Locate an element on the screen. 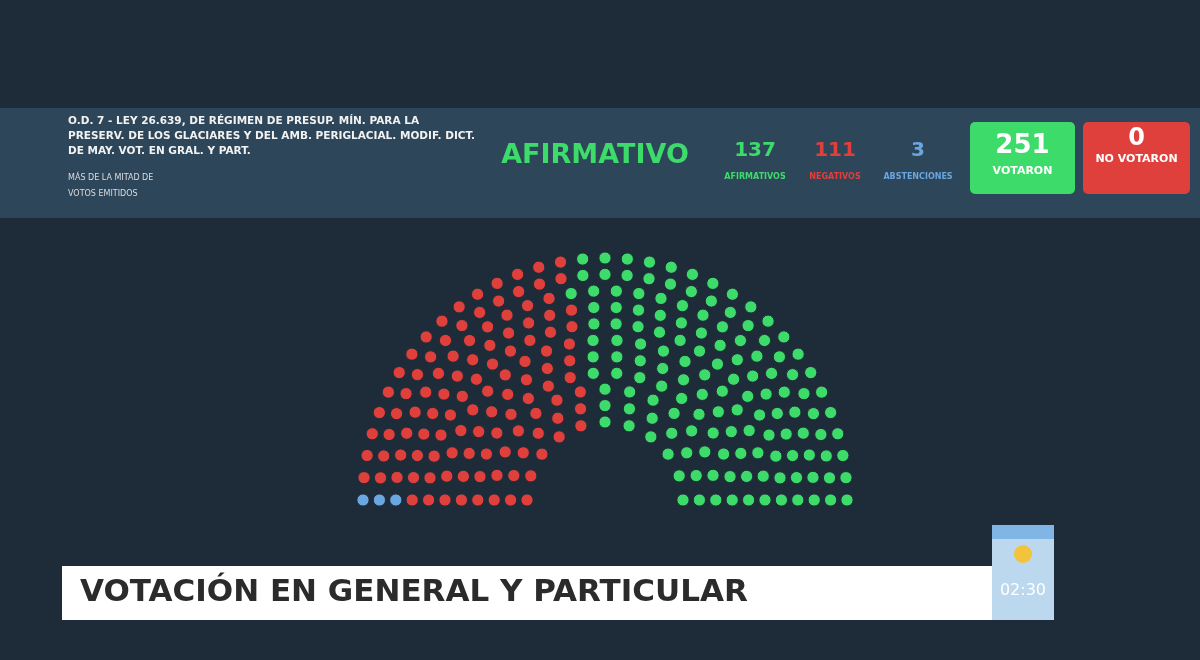  text: O.D. 7 - LEY 26.639, DE RÉGIMEN DE PRESUP. MÍN. PARA LA PRESERV. DE LOS GLACIARES Y DEL AMB. PERIGLACIAL. MODIF. DICT. DE MAY. VOT. EN GRAL. Y PART. is located at coordinates (272, 135).